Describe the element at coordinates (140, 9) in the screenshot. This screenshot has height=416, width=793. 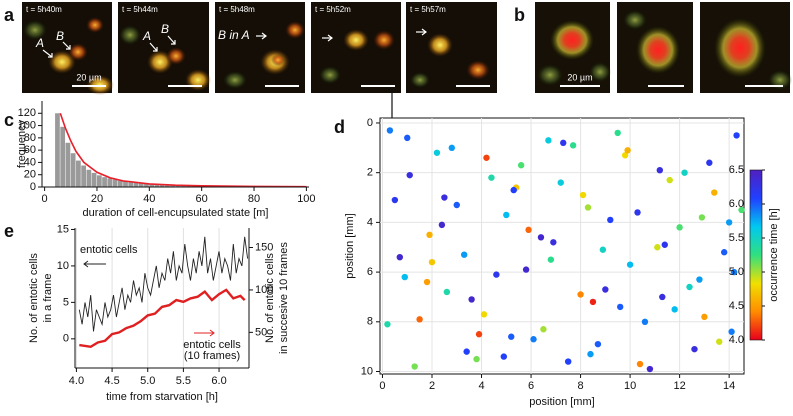
I see `timestamp: t = 5h44m` at that location.